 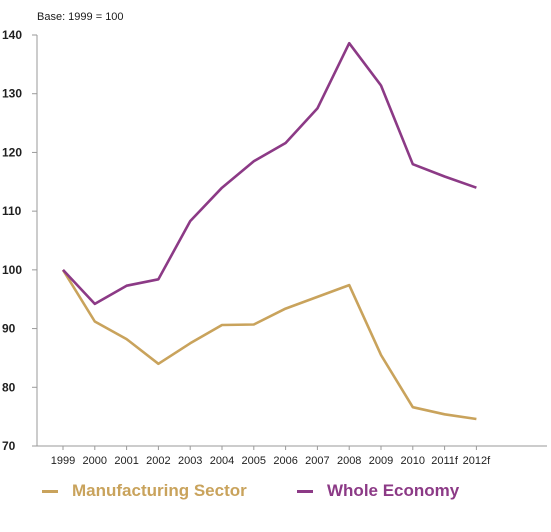 What do you see at coordinates (445, 461) in the screenshot?
I see `x-tick-label-2011f: 2011f` at bounding box center [445, 461].